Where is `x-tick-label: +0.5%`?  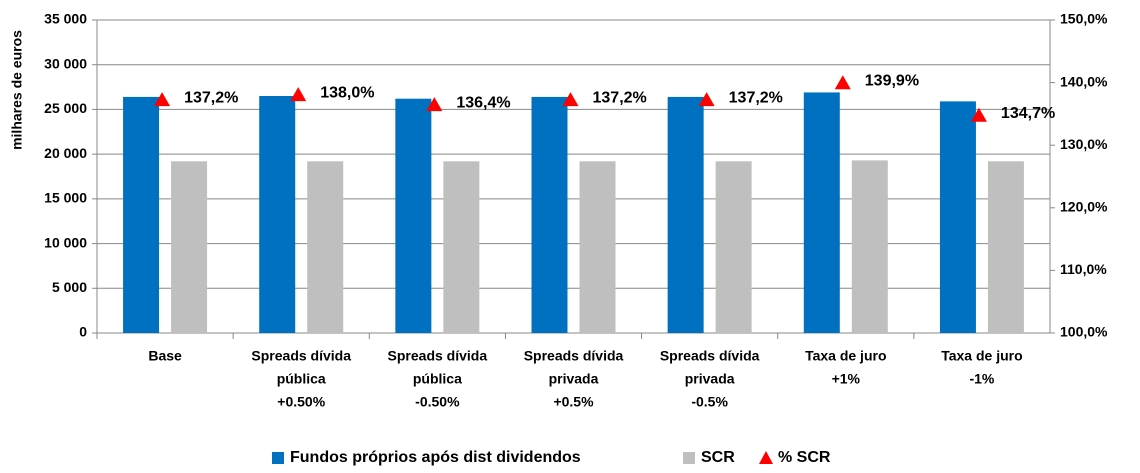 x-tick-label: +0.5% is located at coordinates (573, 402).